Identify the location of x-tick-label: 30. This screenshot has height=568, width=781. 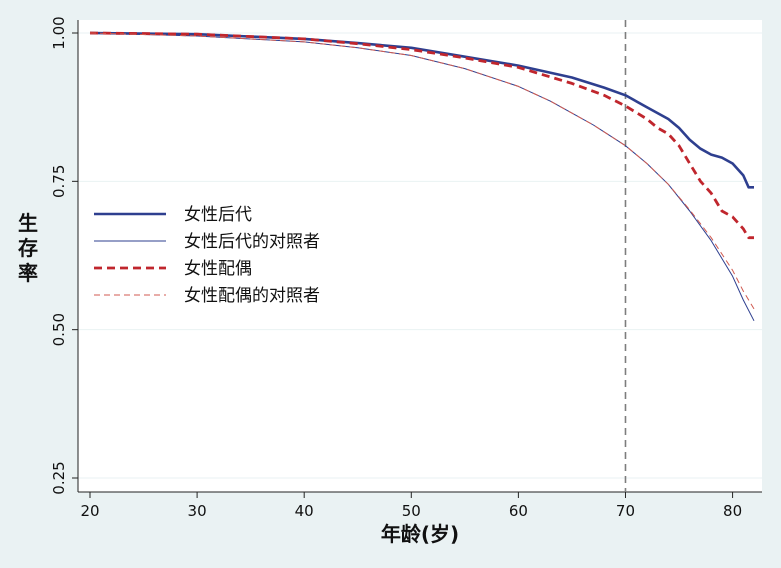
(197, 511).